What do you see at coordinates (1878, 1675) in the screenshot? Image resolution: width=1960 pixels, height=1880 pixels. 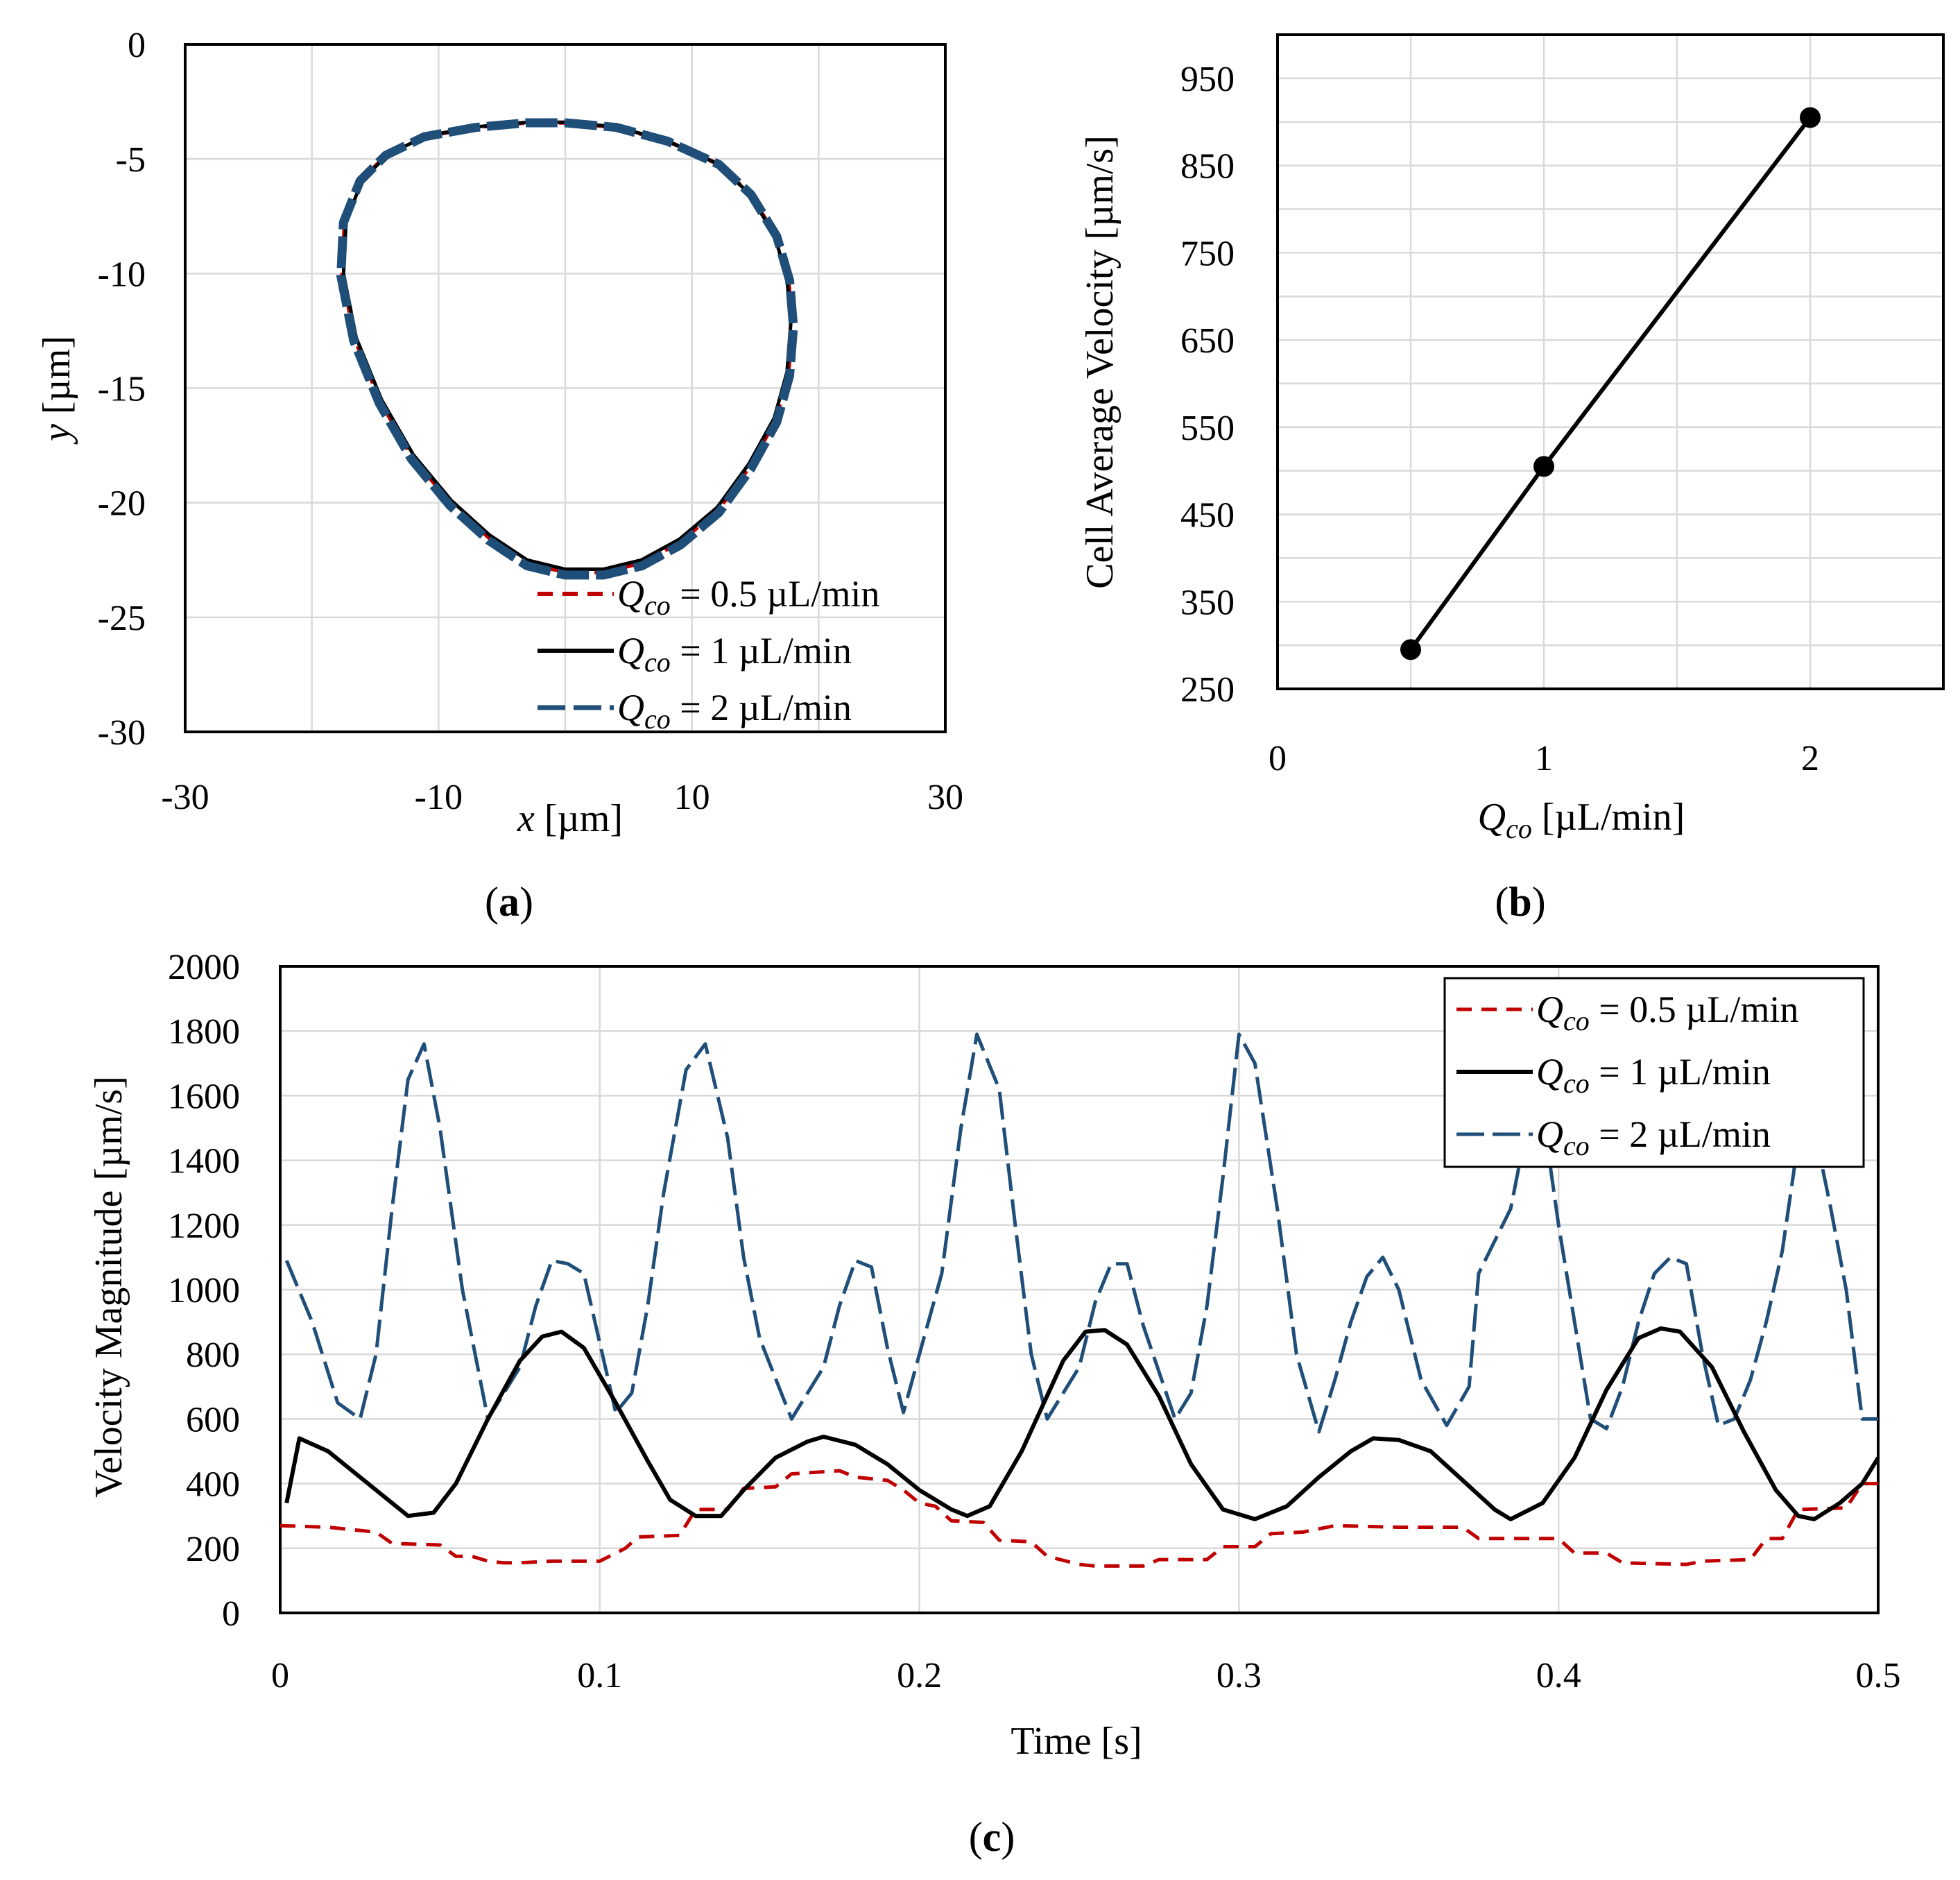 I see `x-tick-label: 0.5` at bounding box center [1878, 1675].